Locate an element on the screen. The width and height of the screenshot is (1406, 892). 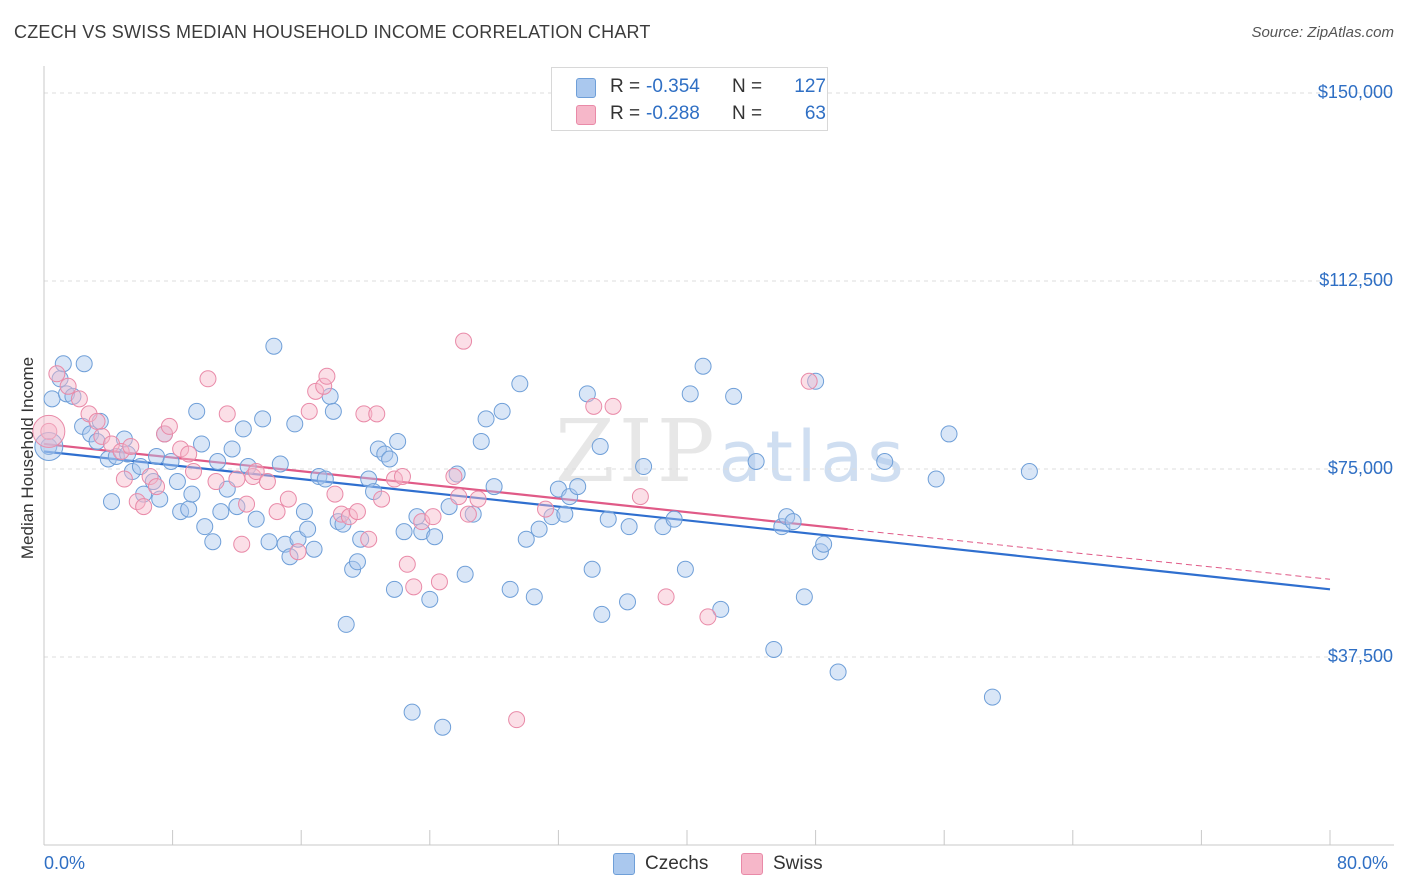
legend-n-label: N = is located at coordinates (747, 113).